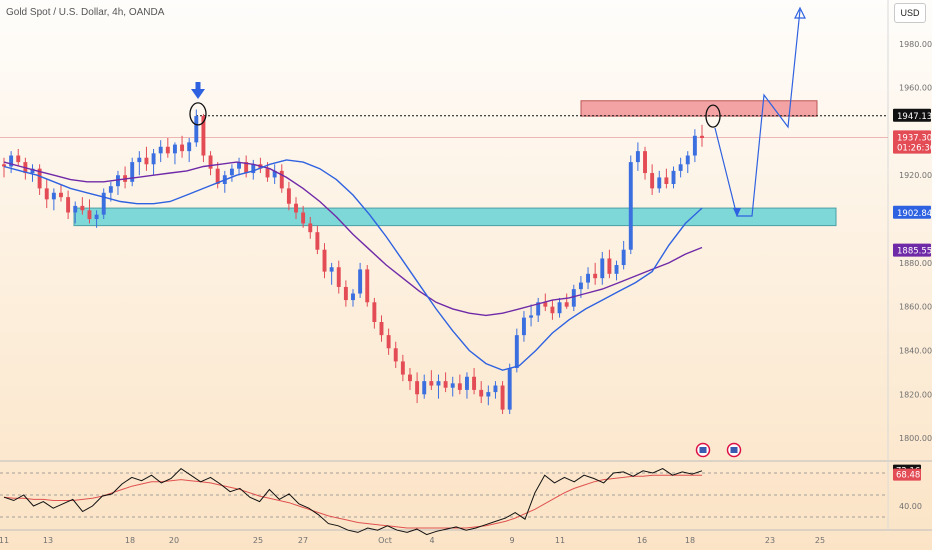 The image size is (932, 550). I want to click on price-tag-label: 1885.556, so click(914, 252).